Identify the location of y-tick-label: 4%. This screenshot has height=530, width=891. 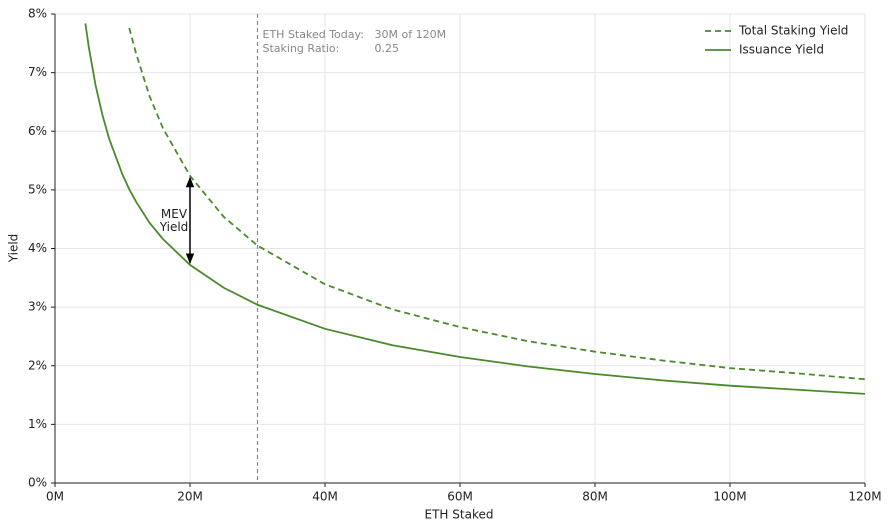
(37, 248).